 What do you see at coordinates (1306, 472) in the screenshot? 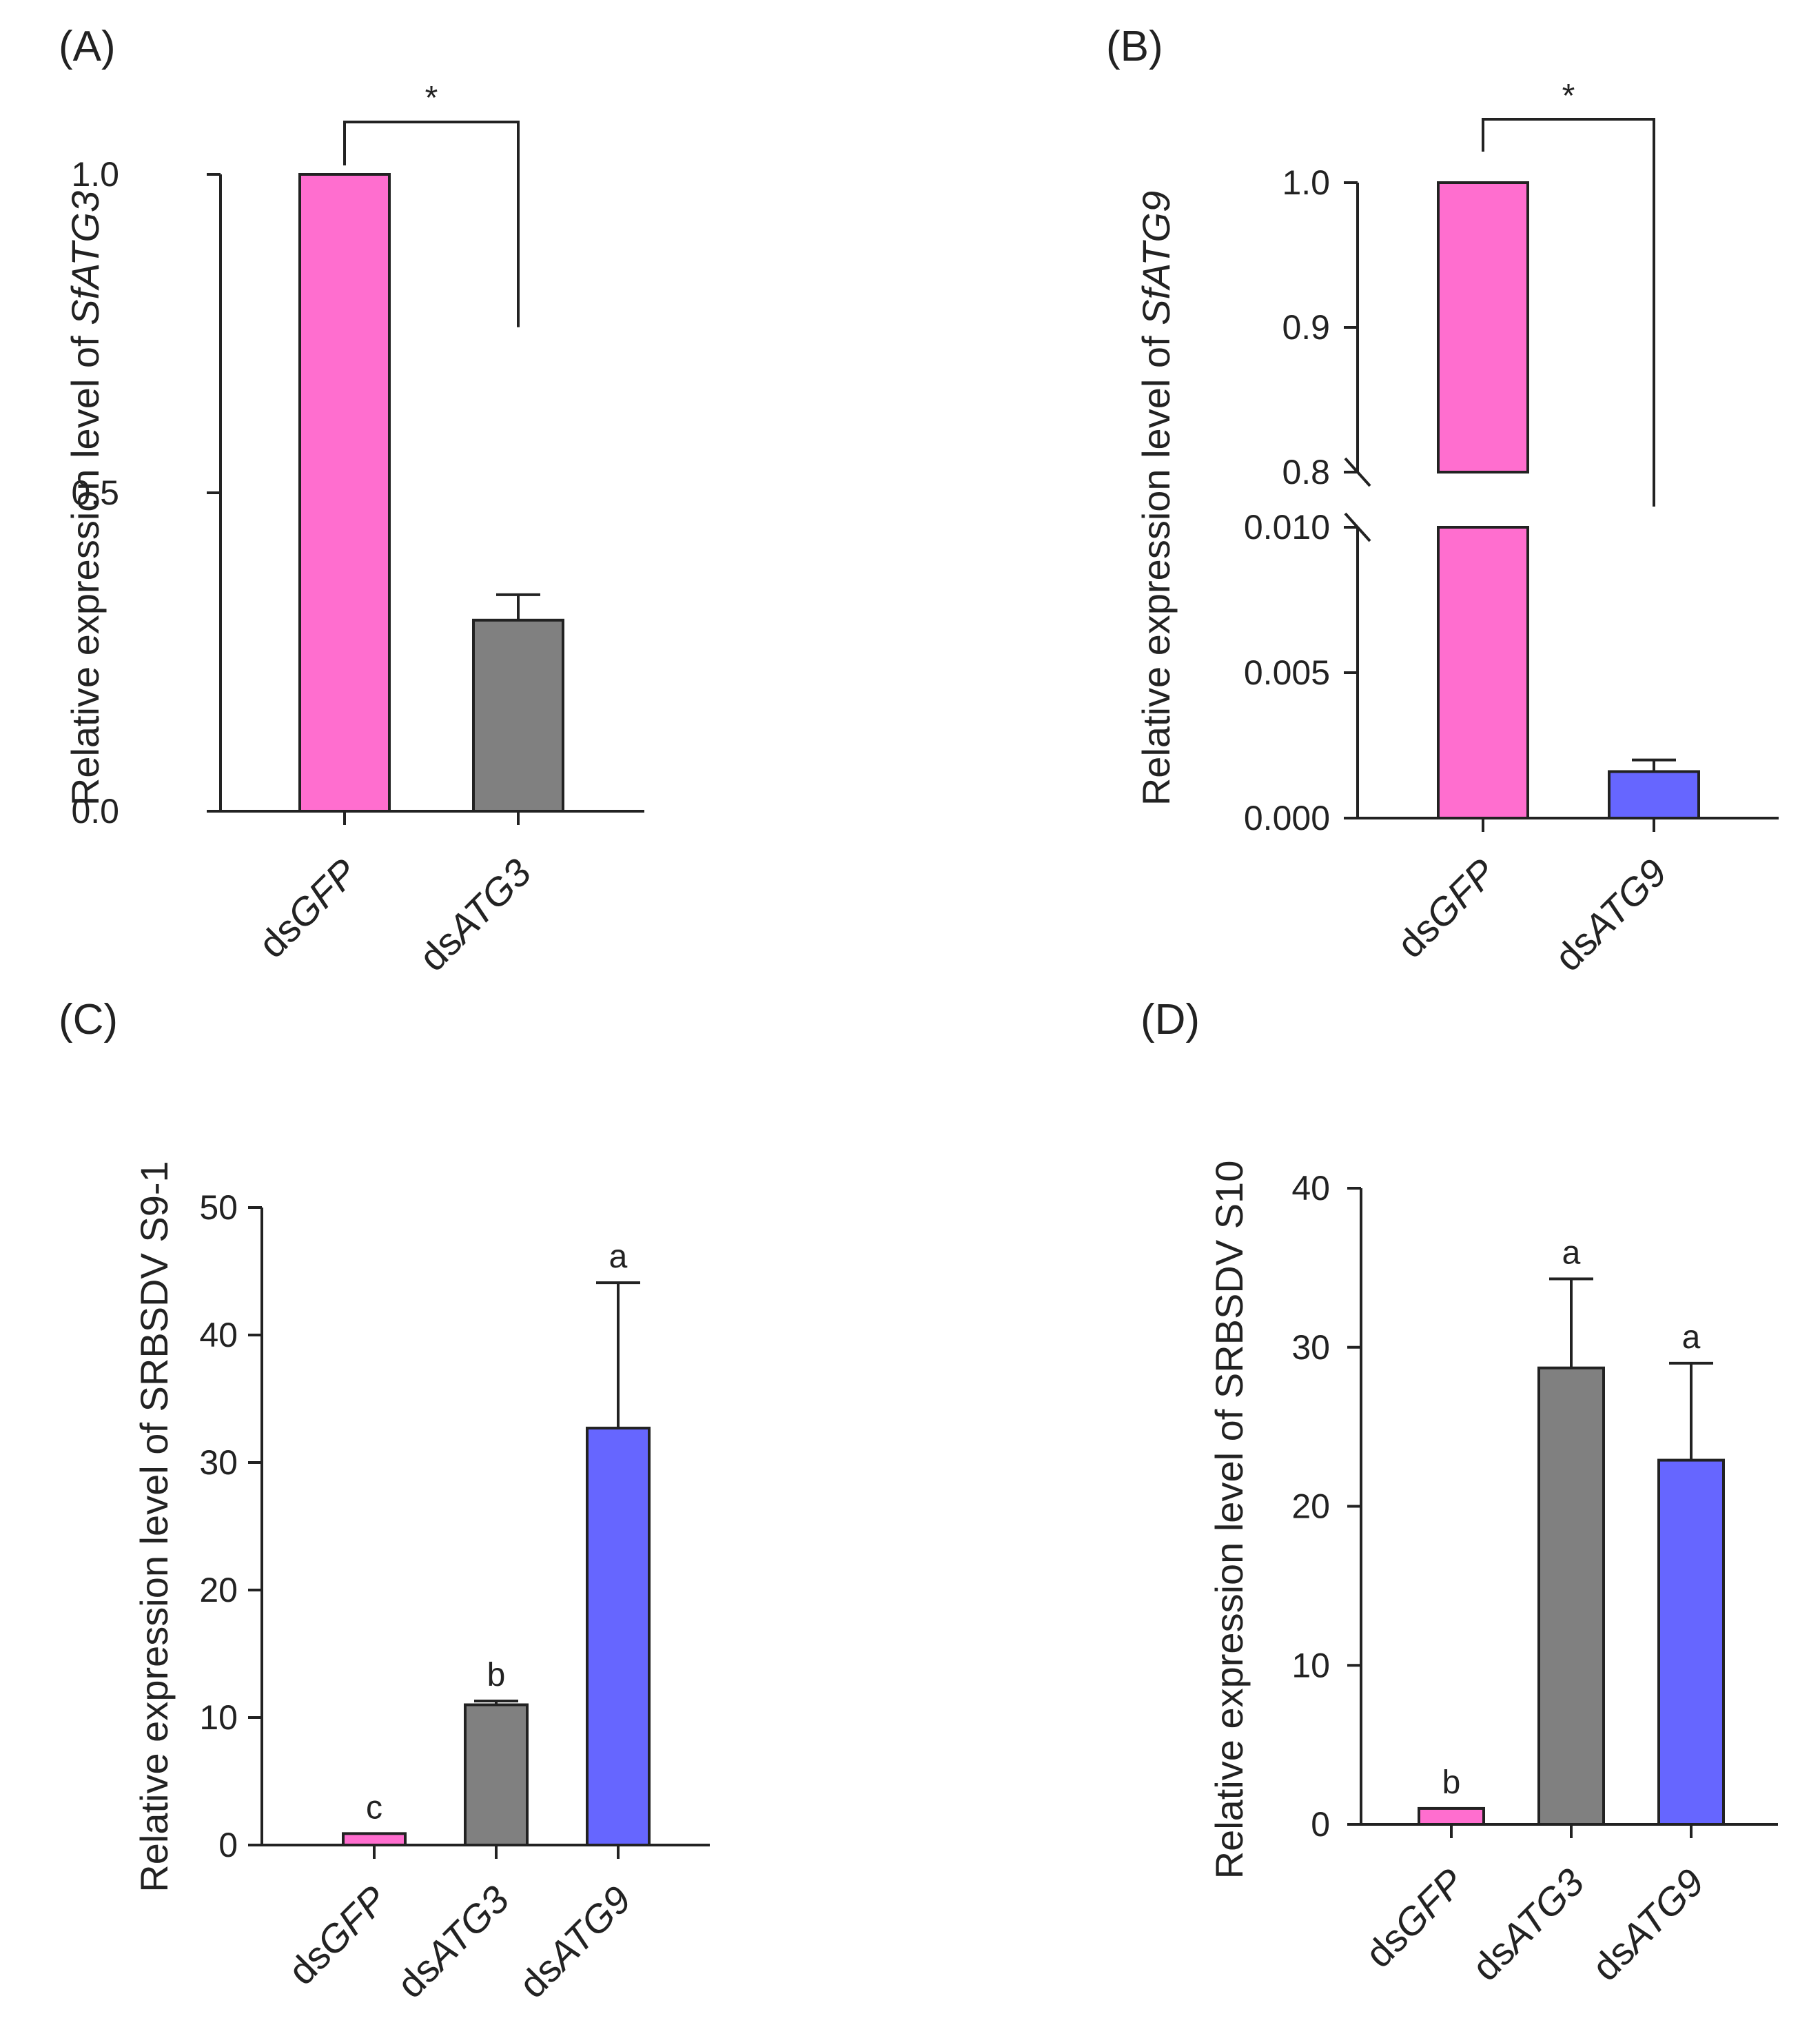
I see `y-tick-label: 0.8` at bounding box center [1306, 472].